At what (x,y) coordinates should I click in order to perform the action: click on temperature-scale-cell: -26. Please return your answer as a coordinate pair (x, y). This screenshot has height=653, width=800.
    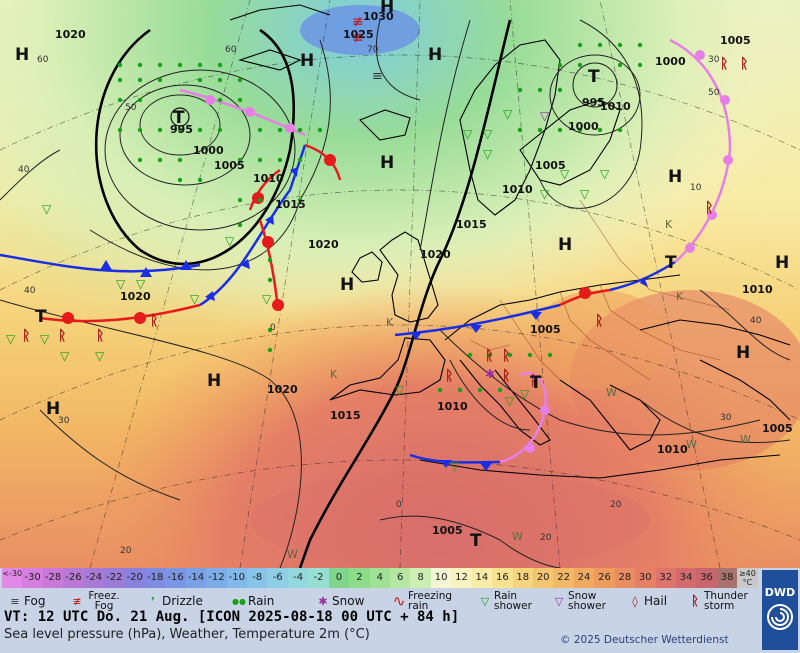
    Looking at the image, I should click on (73, 578).